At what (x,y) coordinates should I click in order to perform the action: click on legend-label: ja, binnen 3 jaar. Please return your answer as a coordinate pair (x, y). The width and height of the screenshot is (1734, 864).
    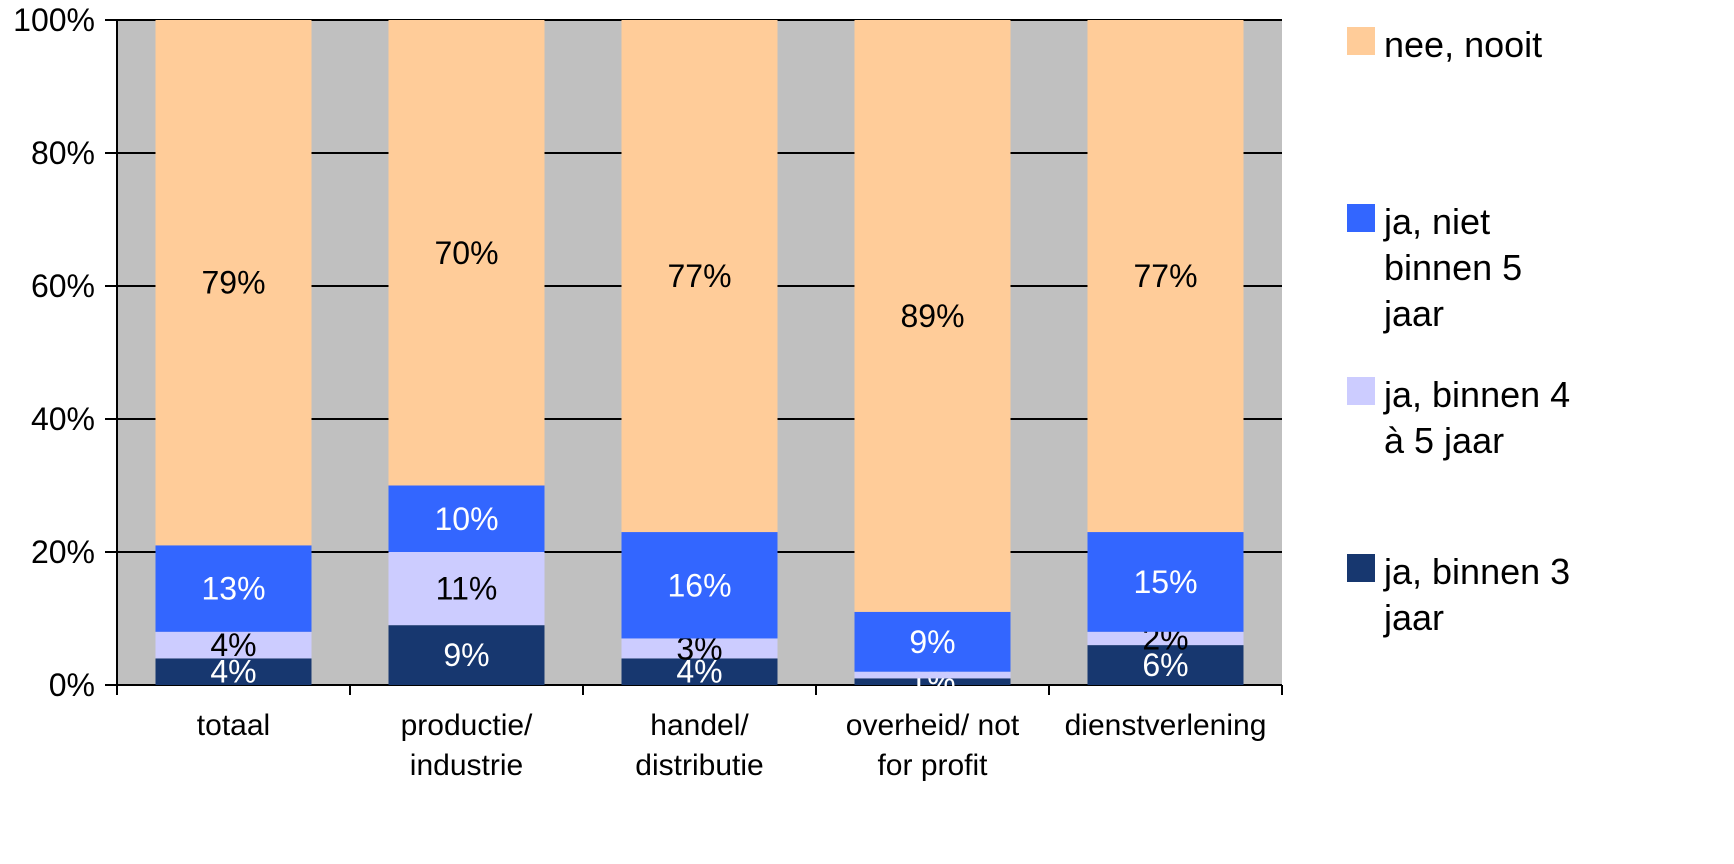
    Looking at the image, I should click on (1476, 594).